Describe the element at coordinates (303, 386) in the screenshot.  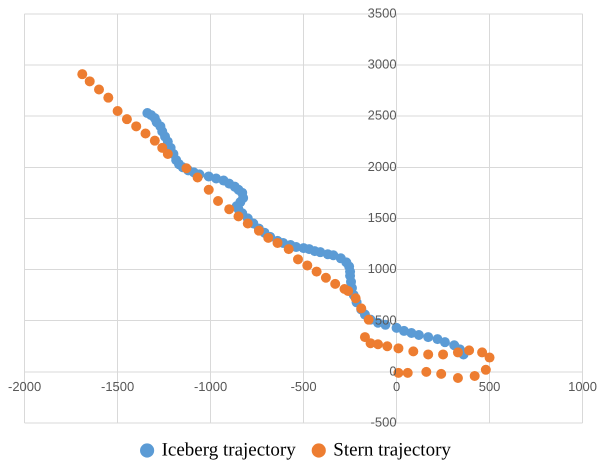
I see `x-tick-label: -500` at that location.